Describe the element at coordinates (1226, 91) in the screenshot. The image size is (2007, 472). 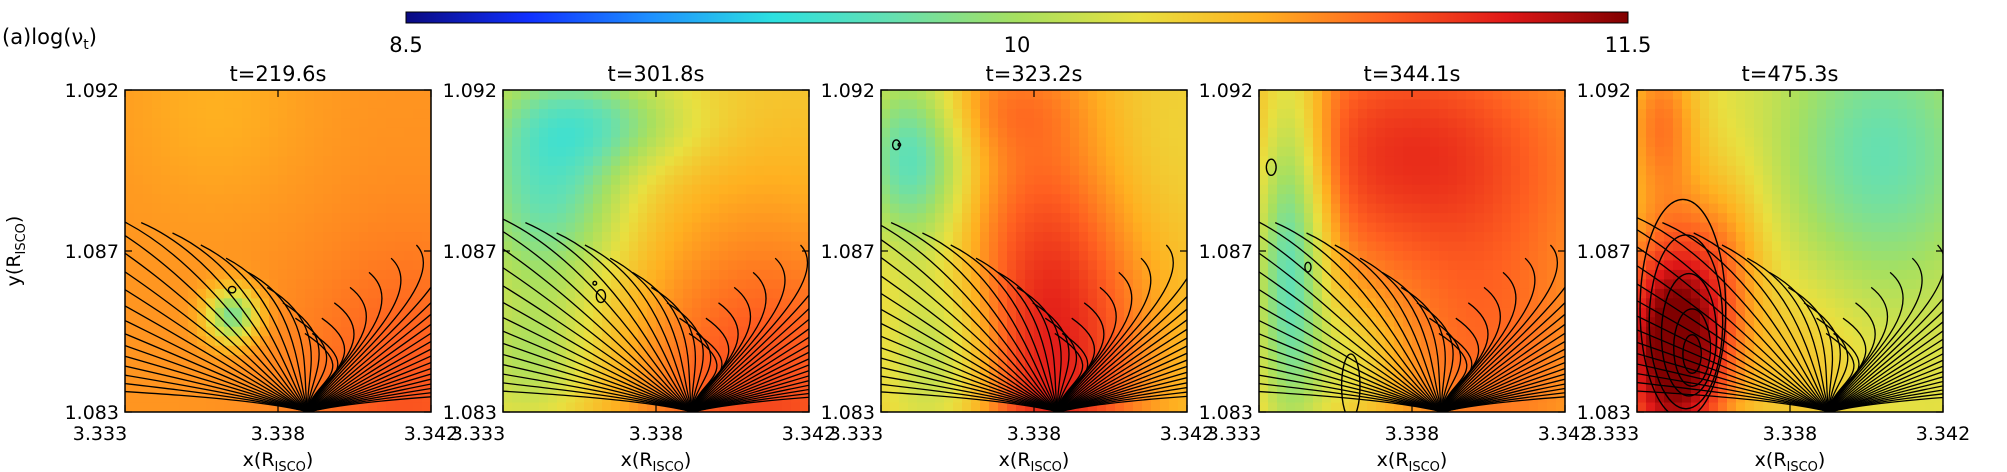
I see `y-tick-label: 1.092` at that location.